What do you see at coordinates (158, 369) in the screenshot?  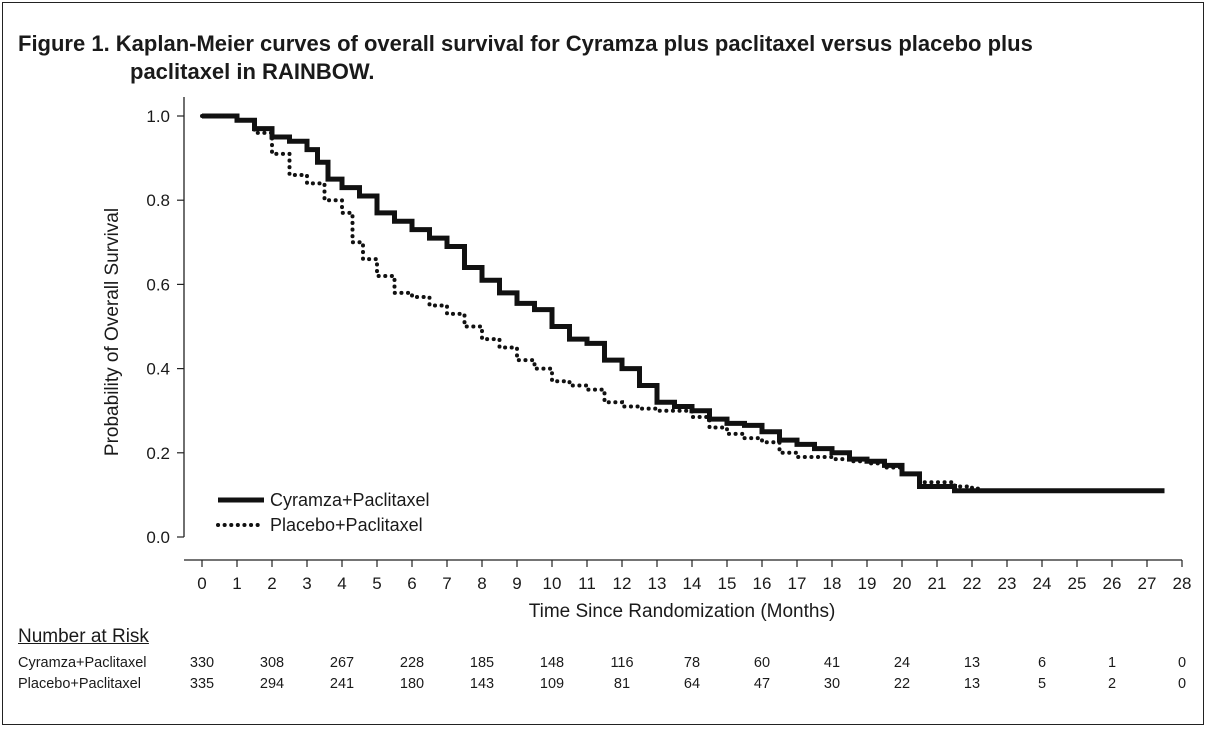 I see `y-tick-label: 0.4` at bounding box center [158, 369].